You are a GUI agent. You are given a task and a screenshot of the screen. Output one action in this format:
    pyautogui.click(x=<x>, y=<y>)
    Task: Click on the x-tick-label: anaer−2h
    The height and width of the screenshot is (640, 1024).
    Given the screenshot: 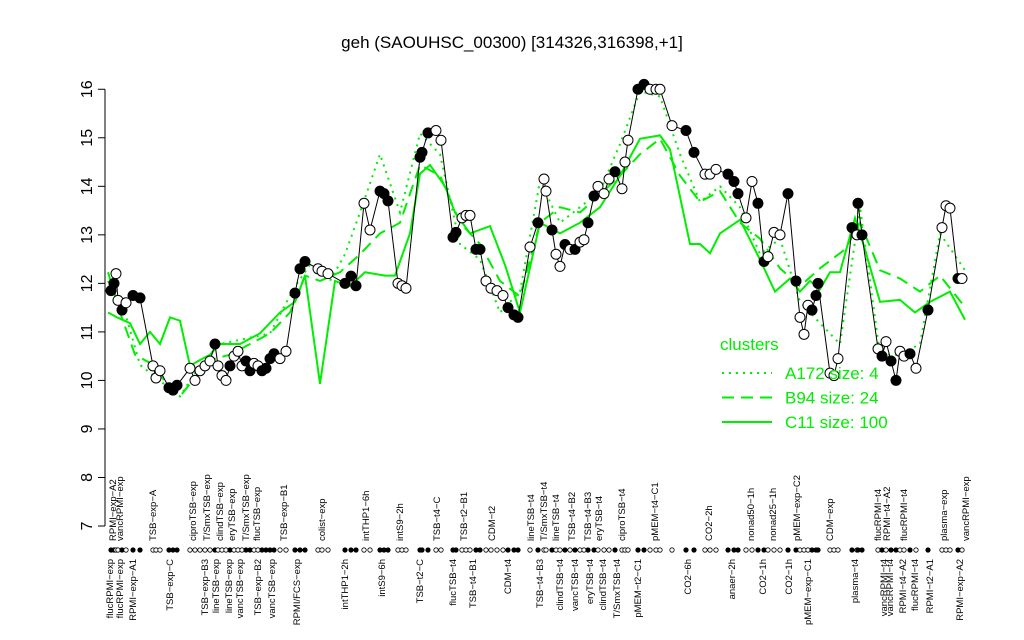 What is the action you would take?
    pyautogui.click(x=732, y=579)
    